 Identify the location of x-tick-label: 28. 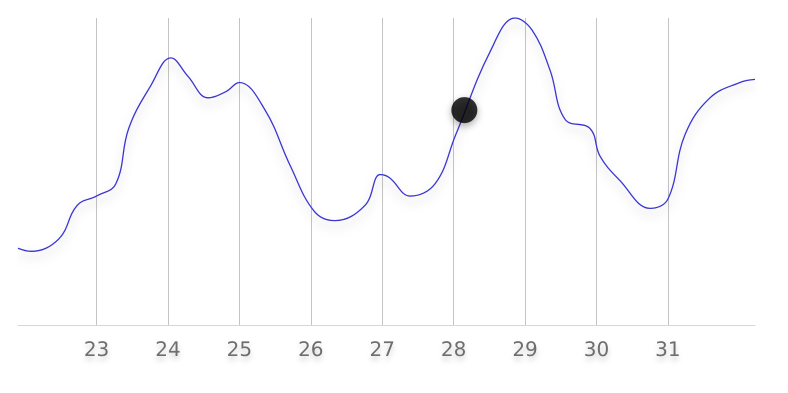
(453, 349).